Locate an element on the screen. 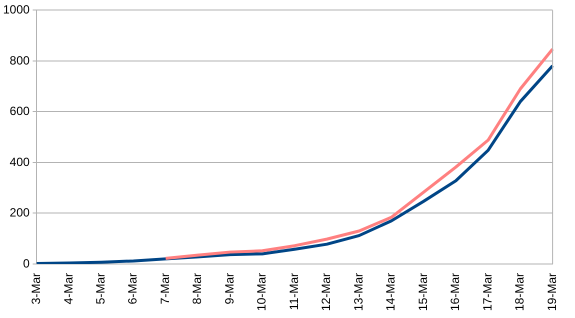 The height and width of the screenshot is (318, 575). y-tick-label: 0 is located at coordinates (26, 263).